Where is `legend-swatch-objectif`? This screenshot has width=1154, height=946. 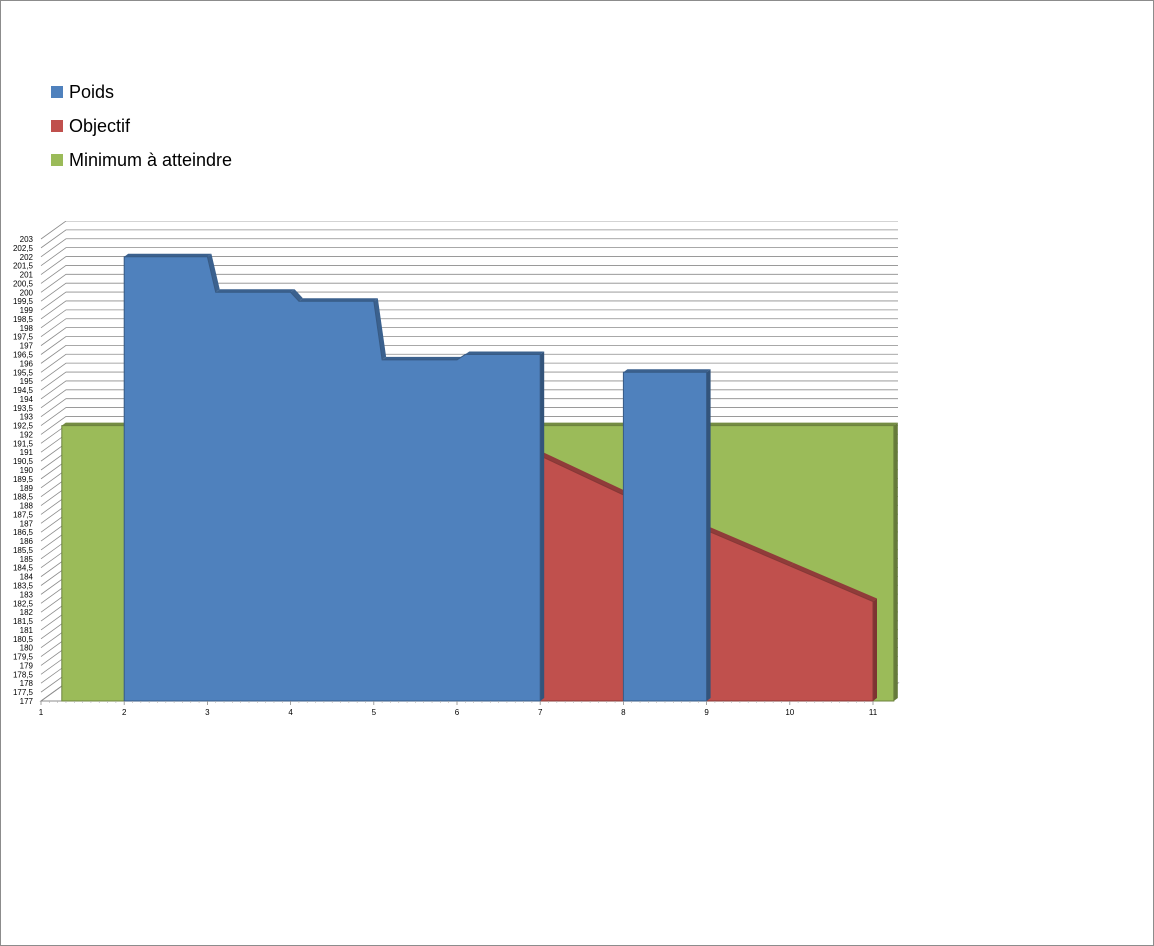
legend-swatch-objectif is located at coordinates (57, 126).